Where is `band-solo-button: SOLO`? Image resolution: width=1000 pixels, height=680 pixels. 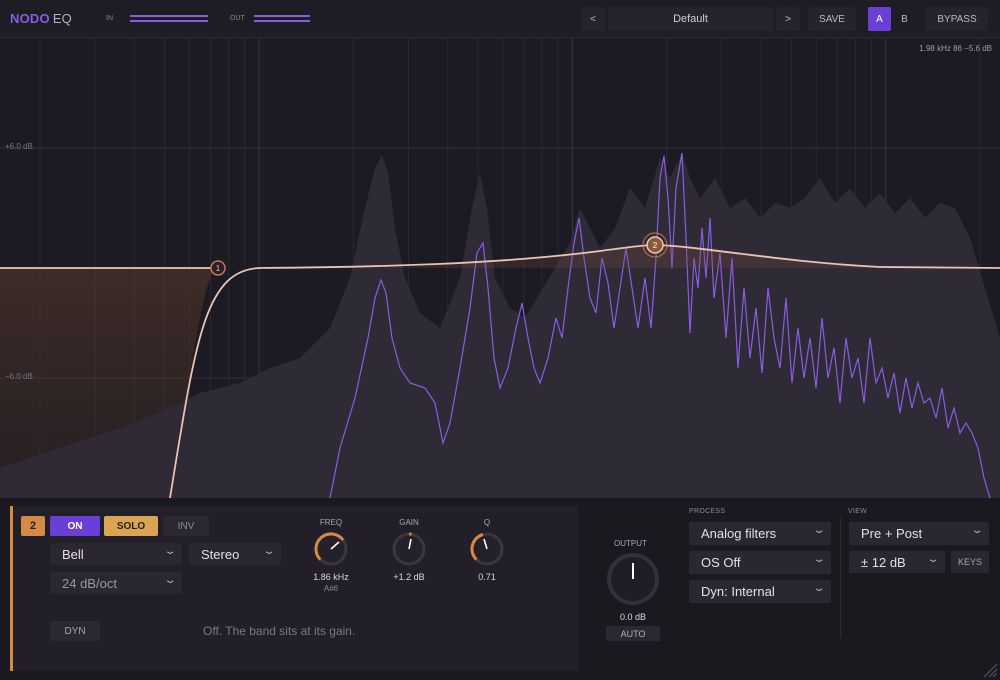 band-solo-button: SOLO is located at coordinates (131, 526).